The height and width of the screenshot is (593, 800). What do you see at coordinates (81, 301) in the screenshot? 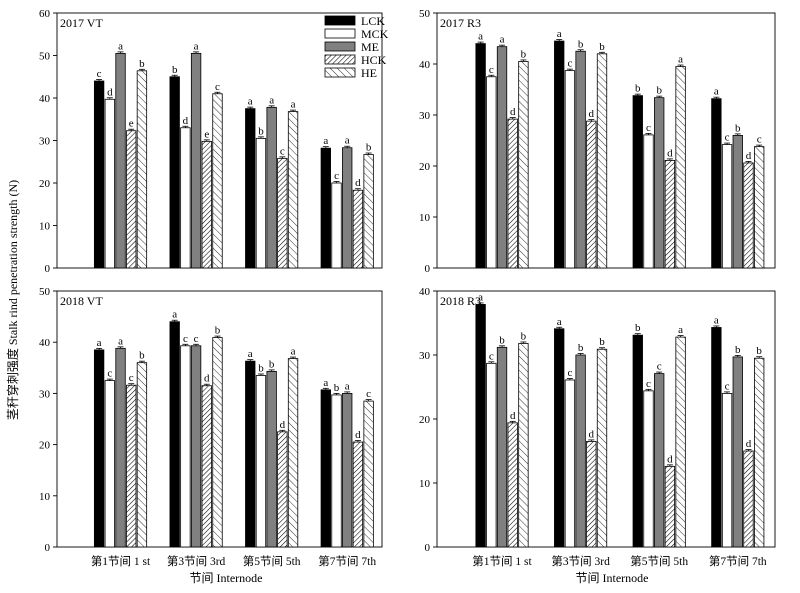
I see `chart-title: 2018 VT` at bounding box center [81, 301].